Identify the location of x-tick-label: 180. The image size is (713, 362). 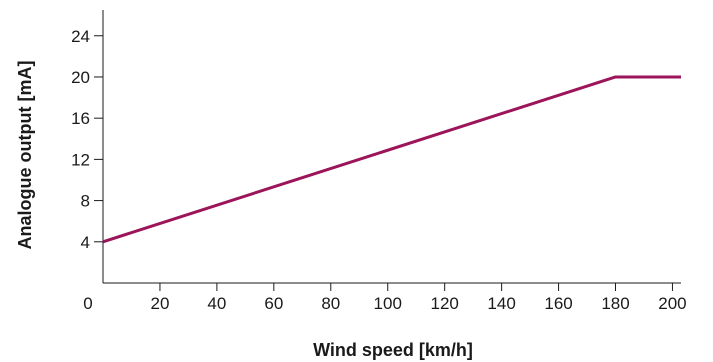
(615, 303).